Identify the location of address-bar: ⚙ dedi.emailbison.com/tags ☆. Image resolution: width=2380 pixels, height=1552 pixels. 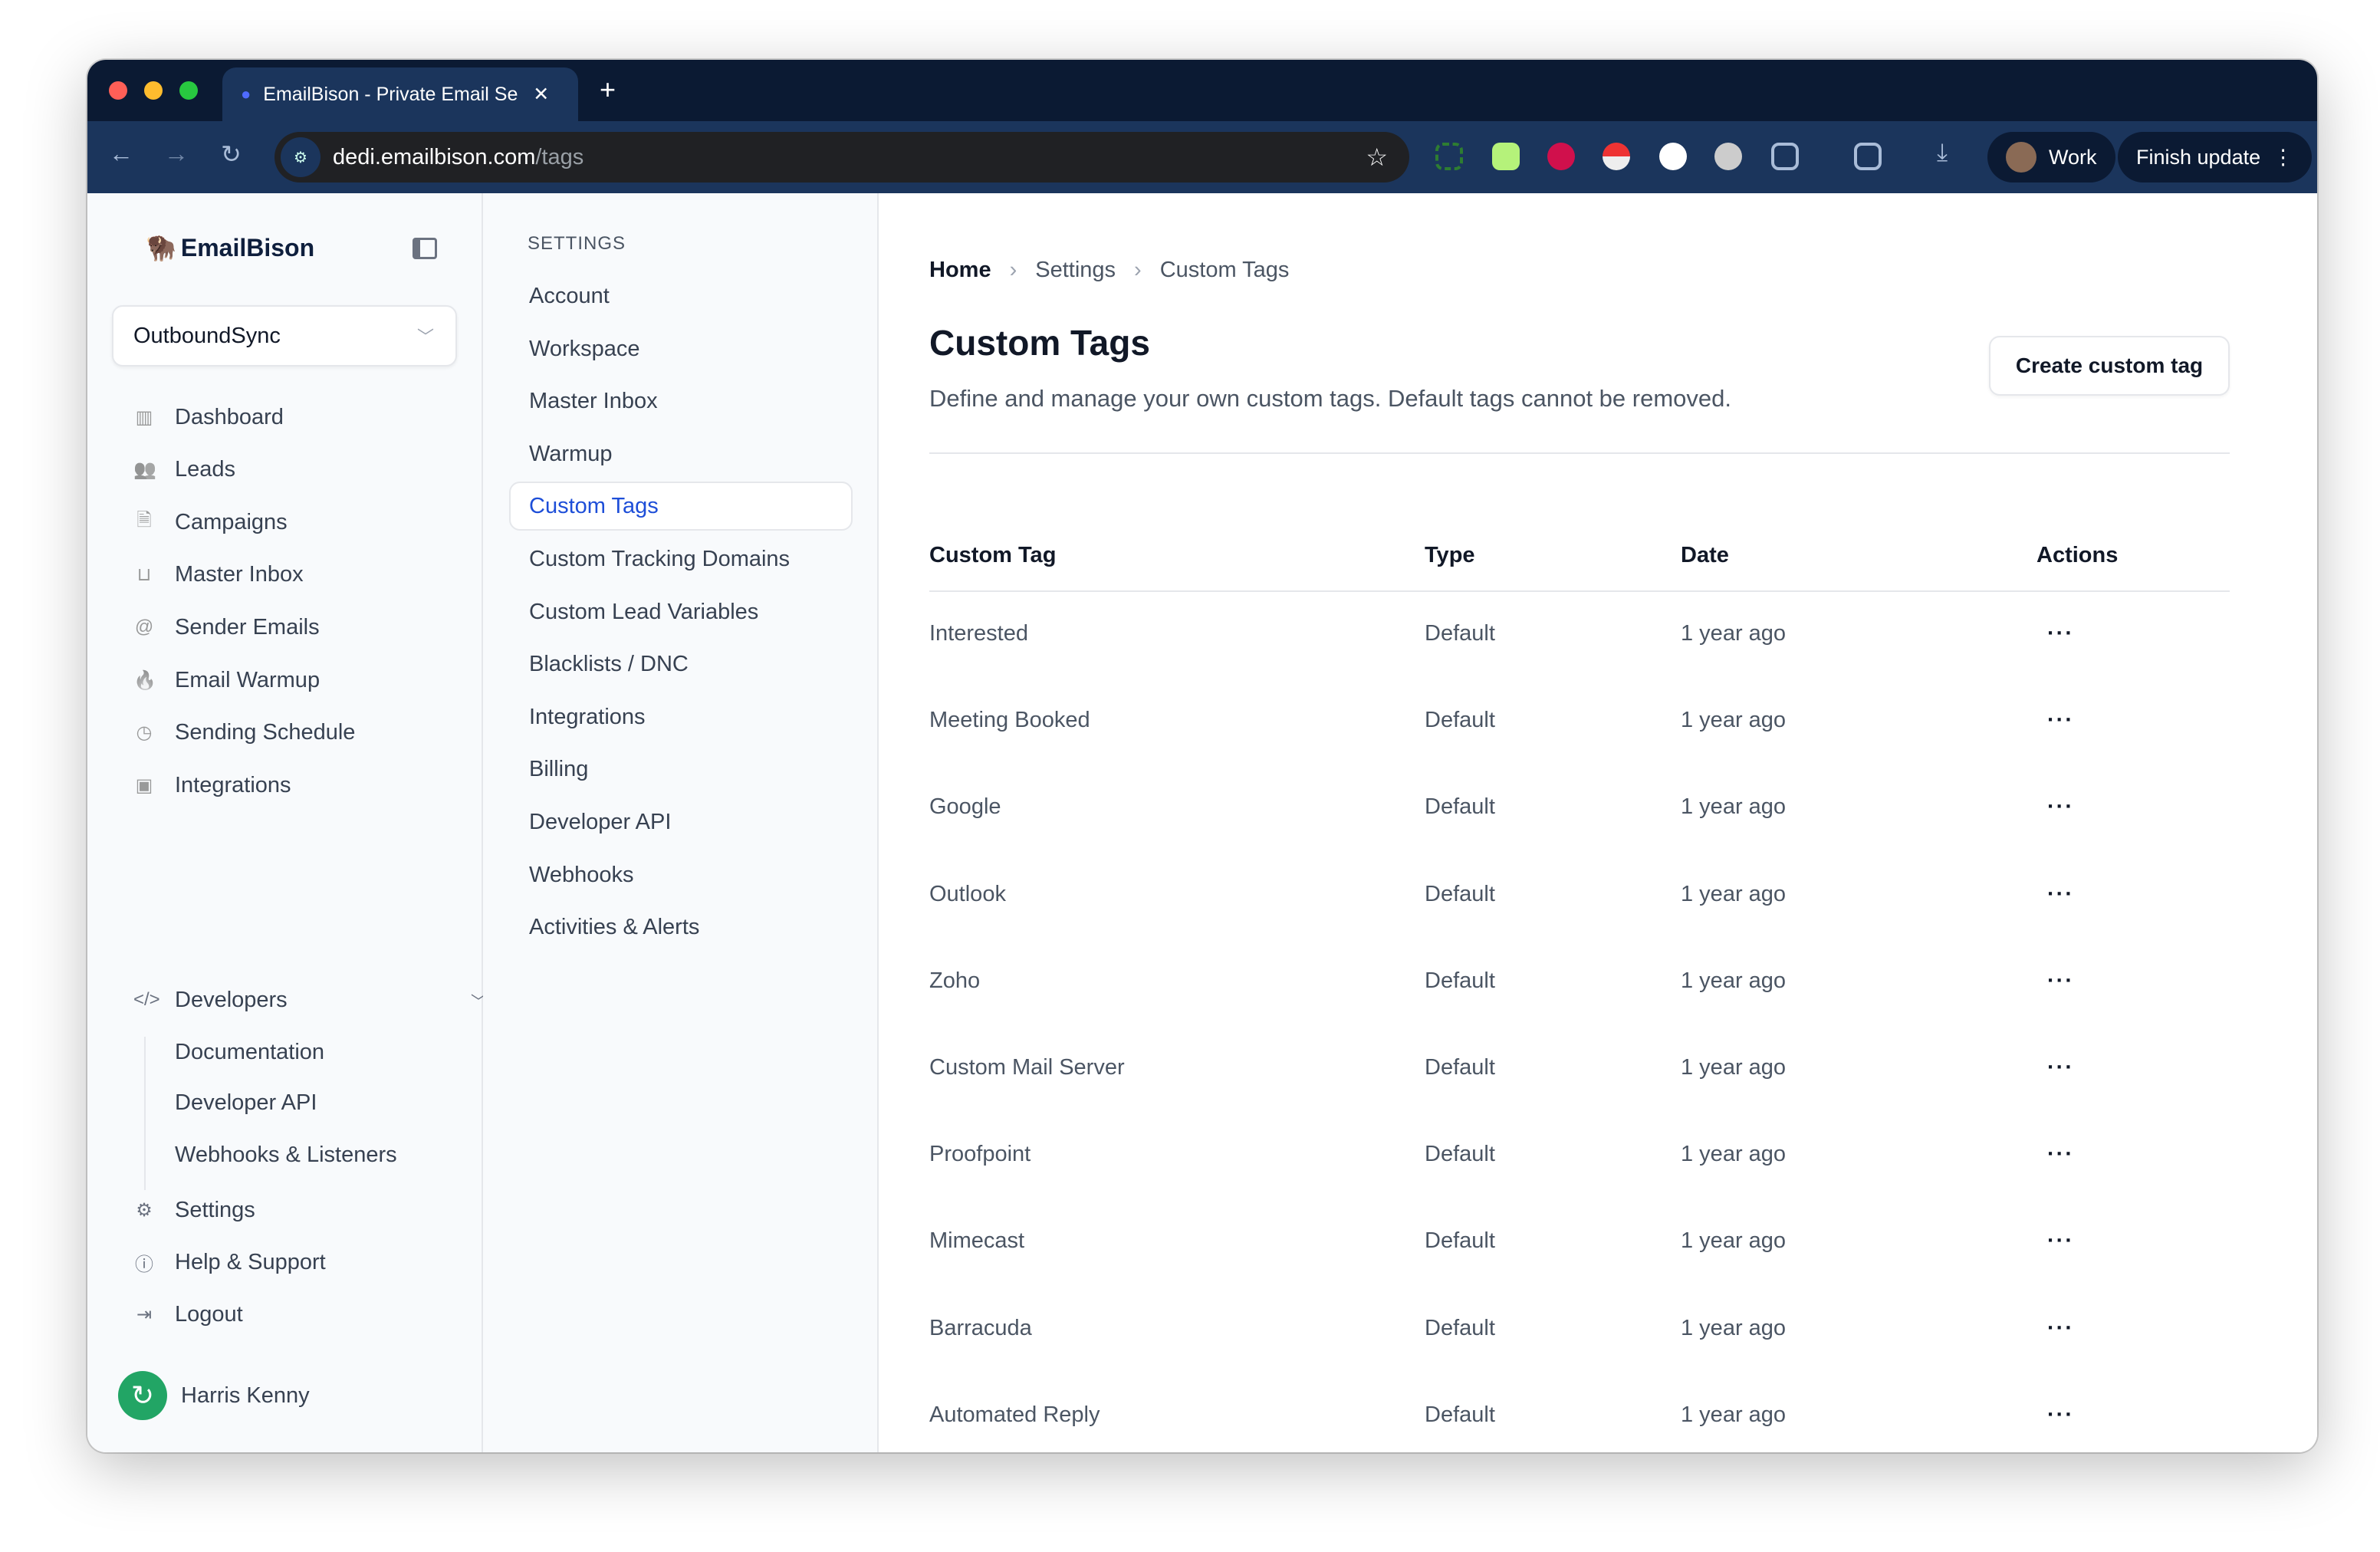
(841, 157).